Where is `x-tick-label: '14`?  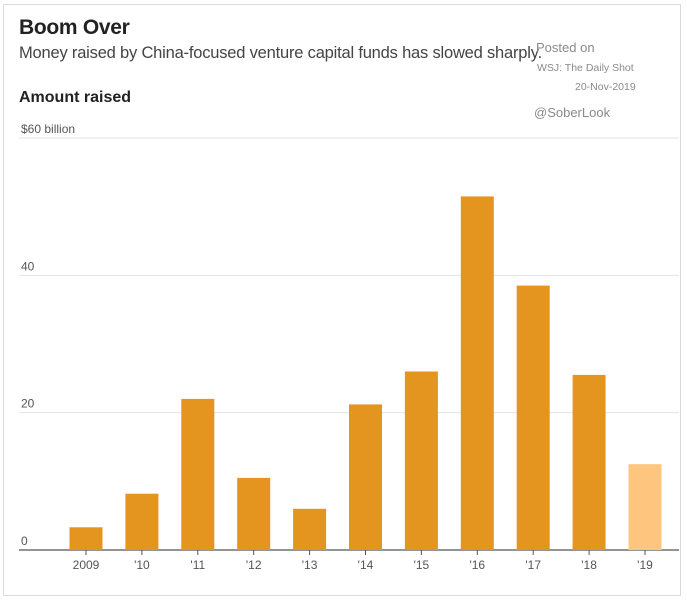 x-tick-label: '14 is located at coordinates (366, 565).